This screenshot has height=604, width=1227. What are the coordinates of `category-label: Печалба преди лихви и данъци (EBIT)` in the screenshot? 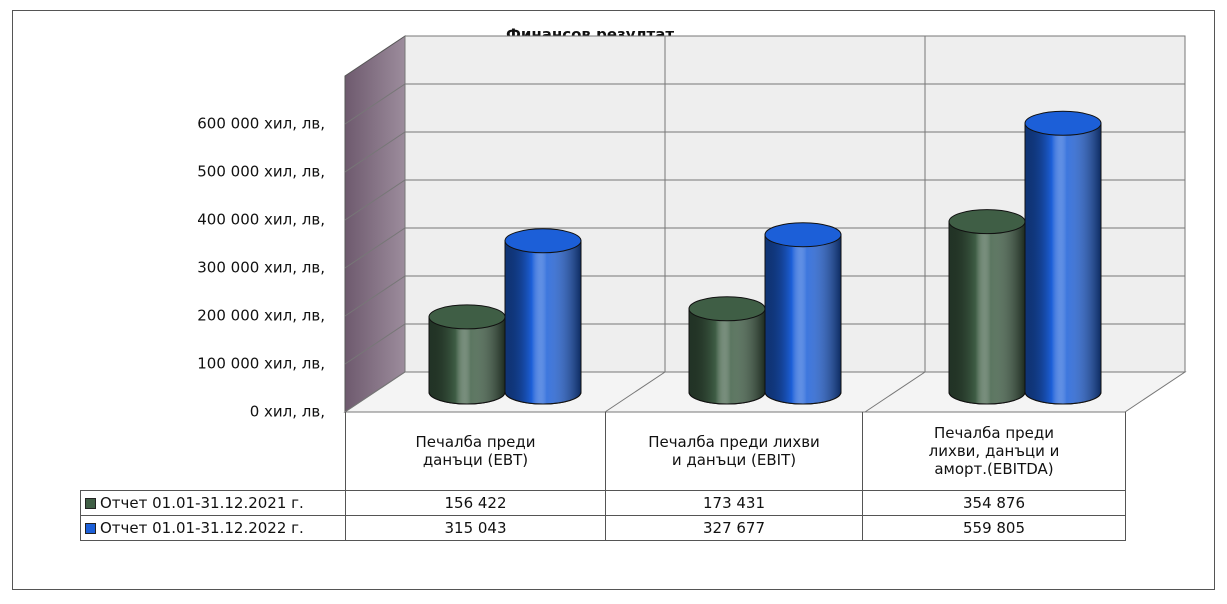 It's located at (733, 451).